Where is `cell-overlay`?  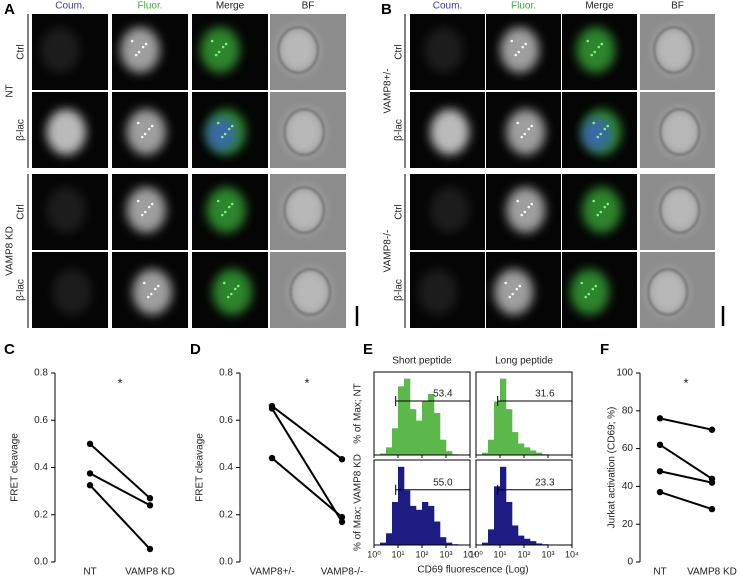 cell-overlay is located at coordinates (596, 134).